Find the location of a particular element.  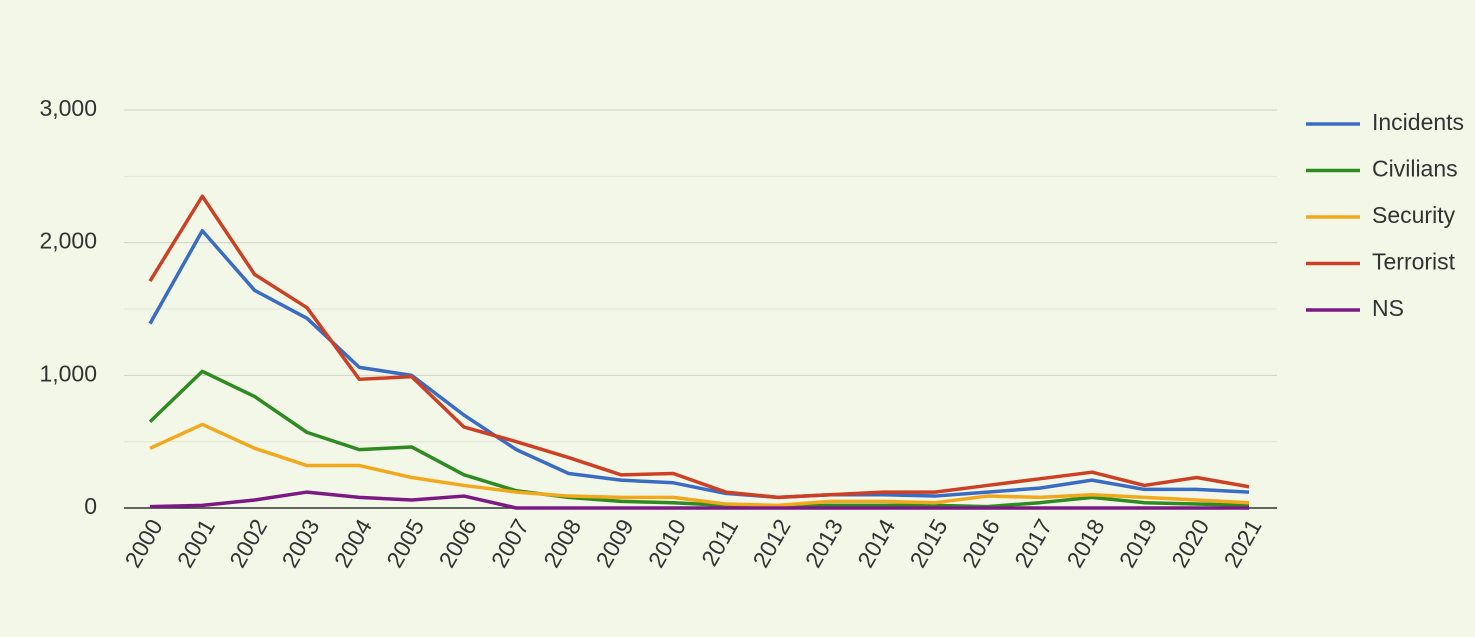

legend-label: Terrorist is located at coordinates (1414, 262).